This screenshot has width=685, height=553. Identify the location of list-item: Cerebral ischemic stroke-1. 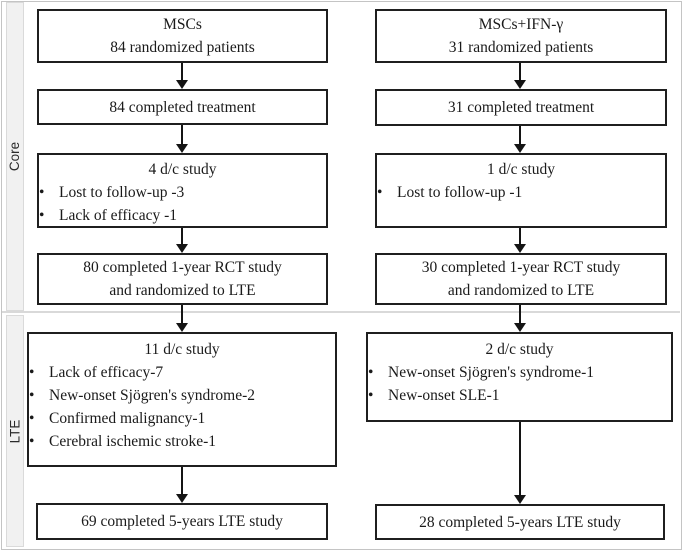
(182, 441).